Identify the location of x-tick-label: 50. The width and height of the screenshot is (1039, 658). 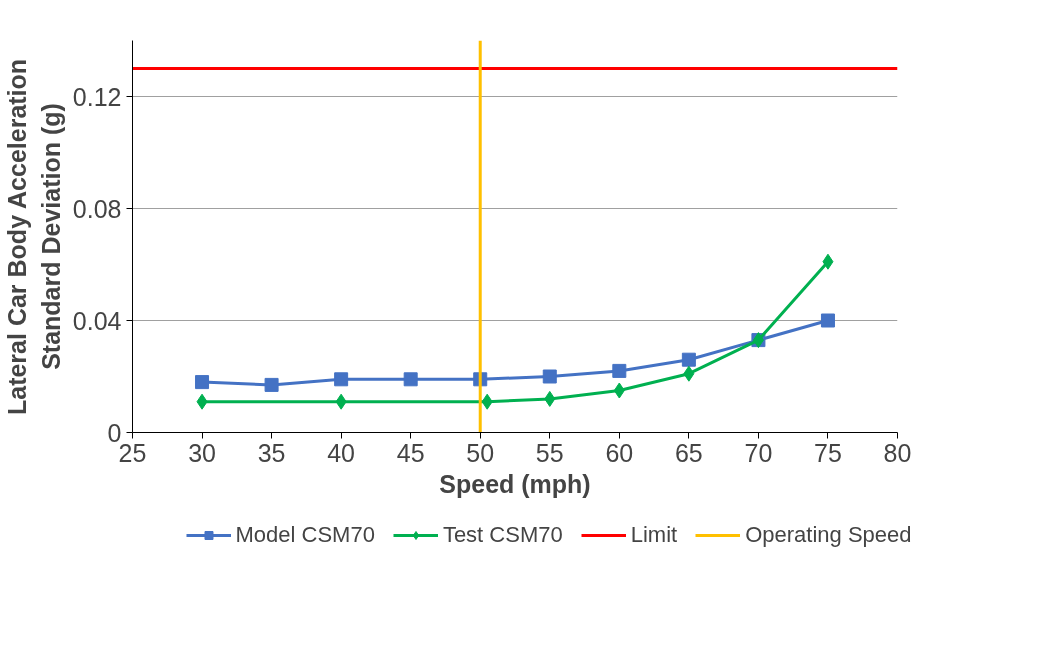
(480, 452).